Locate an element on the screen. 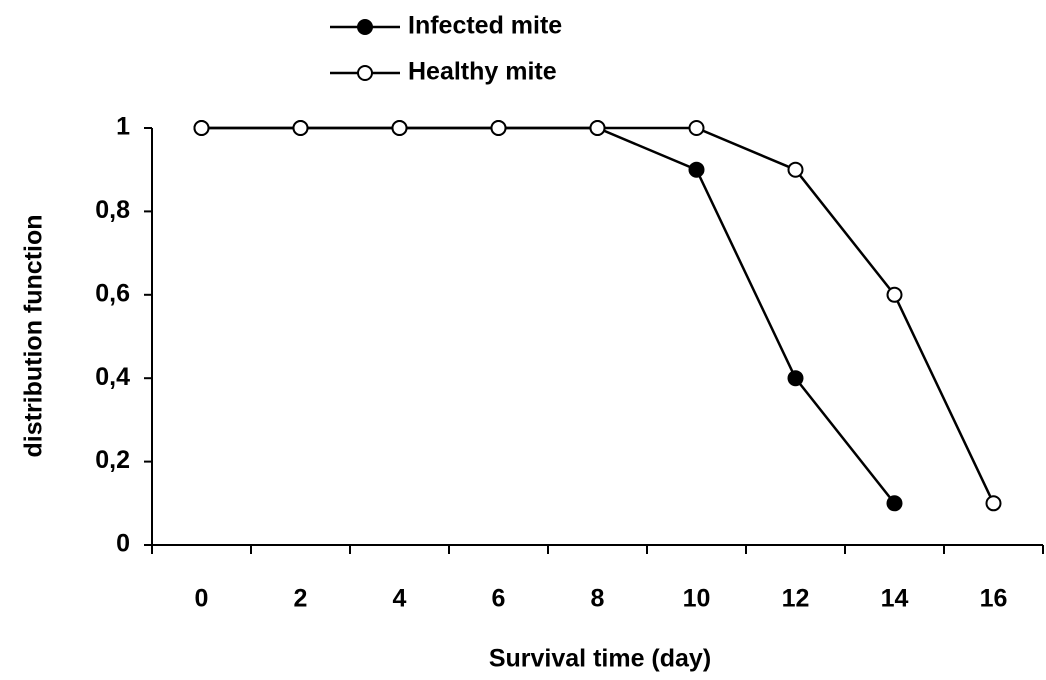  x-tick-label: 0 is located at coordinates (202, 599).